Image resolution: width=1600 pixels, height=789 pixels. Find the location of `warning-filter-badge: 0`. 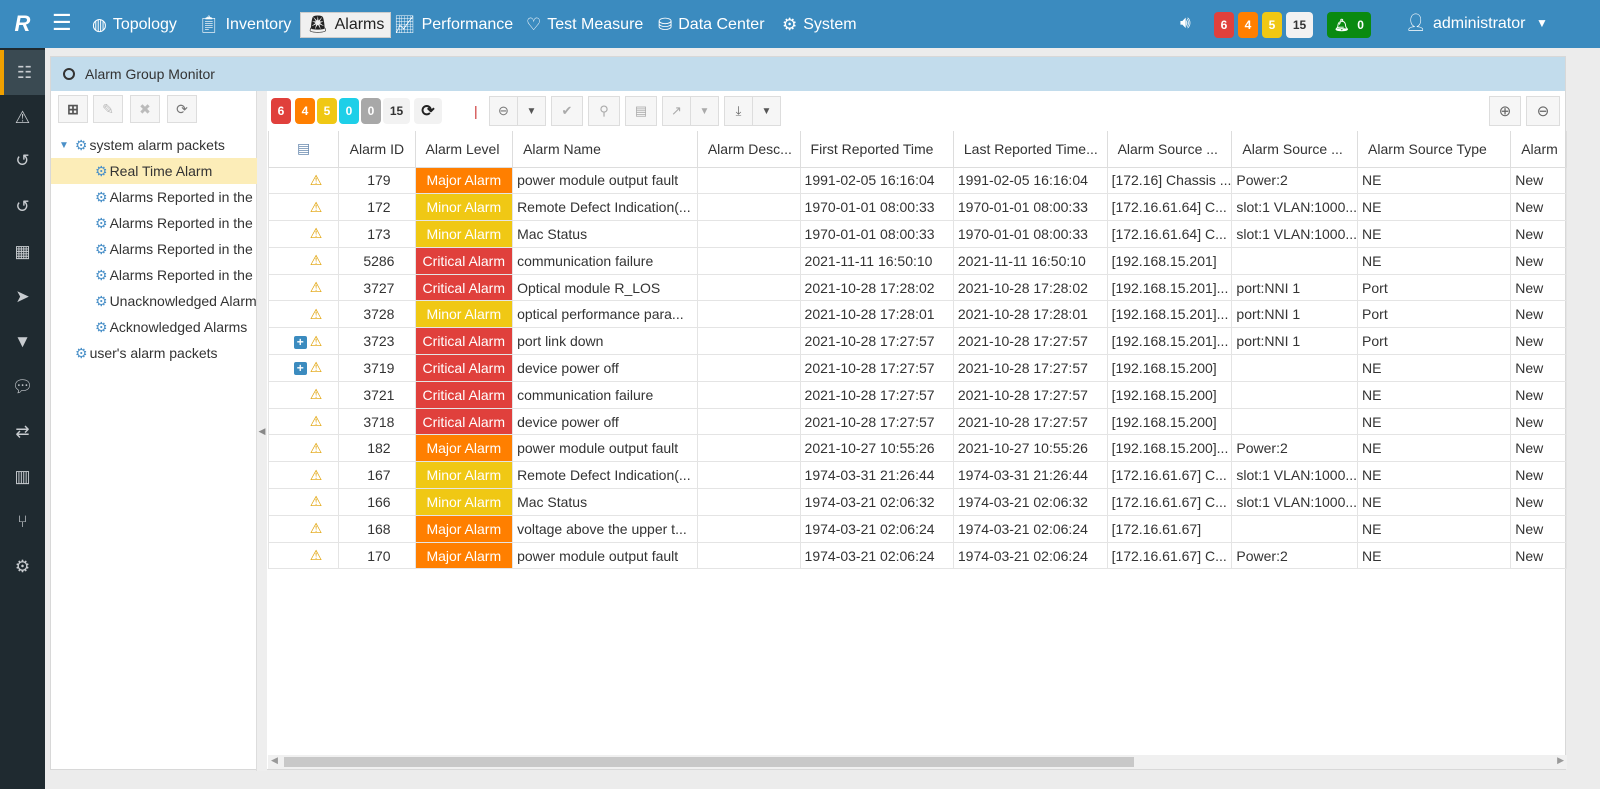

warning-filter-badge: 0 is located at coordinates (349, 111).